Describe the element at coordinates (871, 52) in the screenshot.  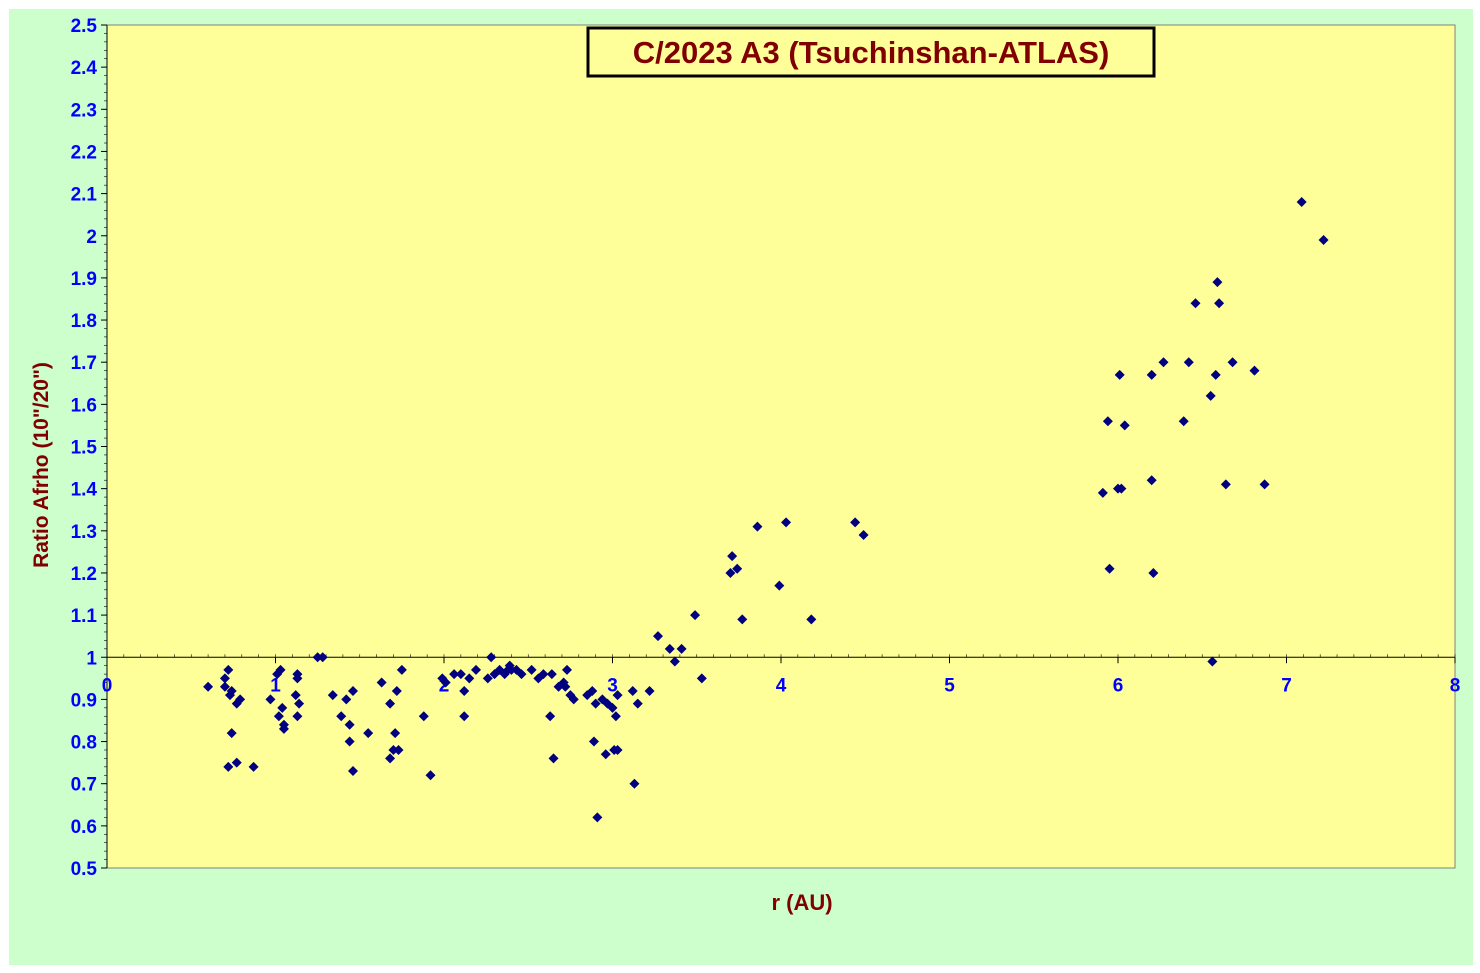
I see `chart-title: C/2023 A3 (Tsuchinshan-ATLAS)` at that location.